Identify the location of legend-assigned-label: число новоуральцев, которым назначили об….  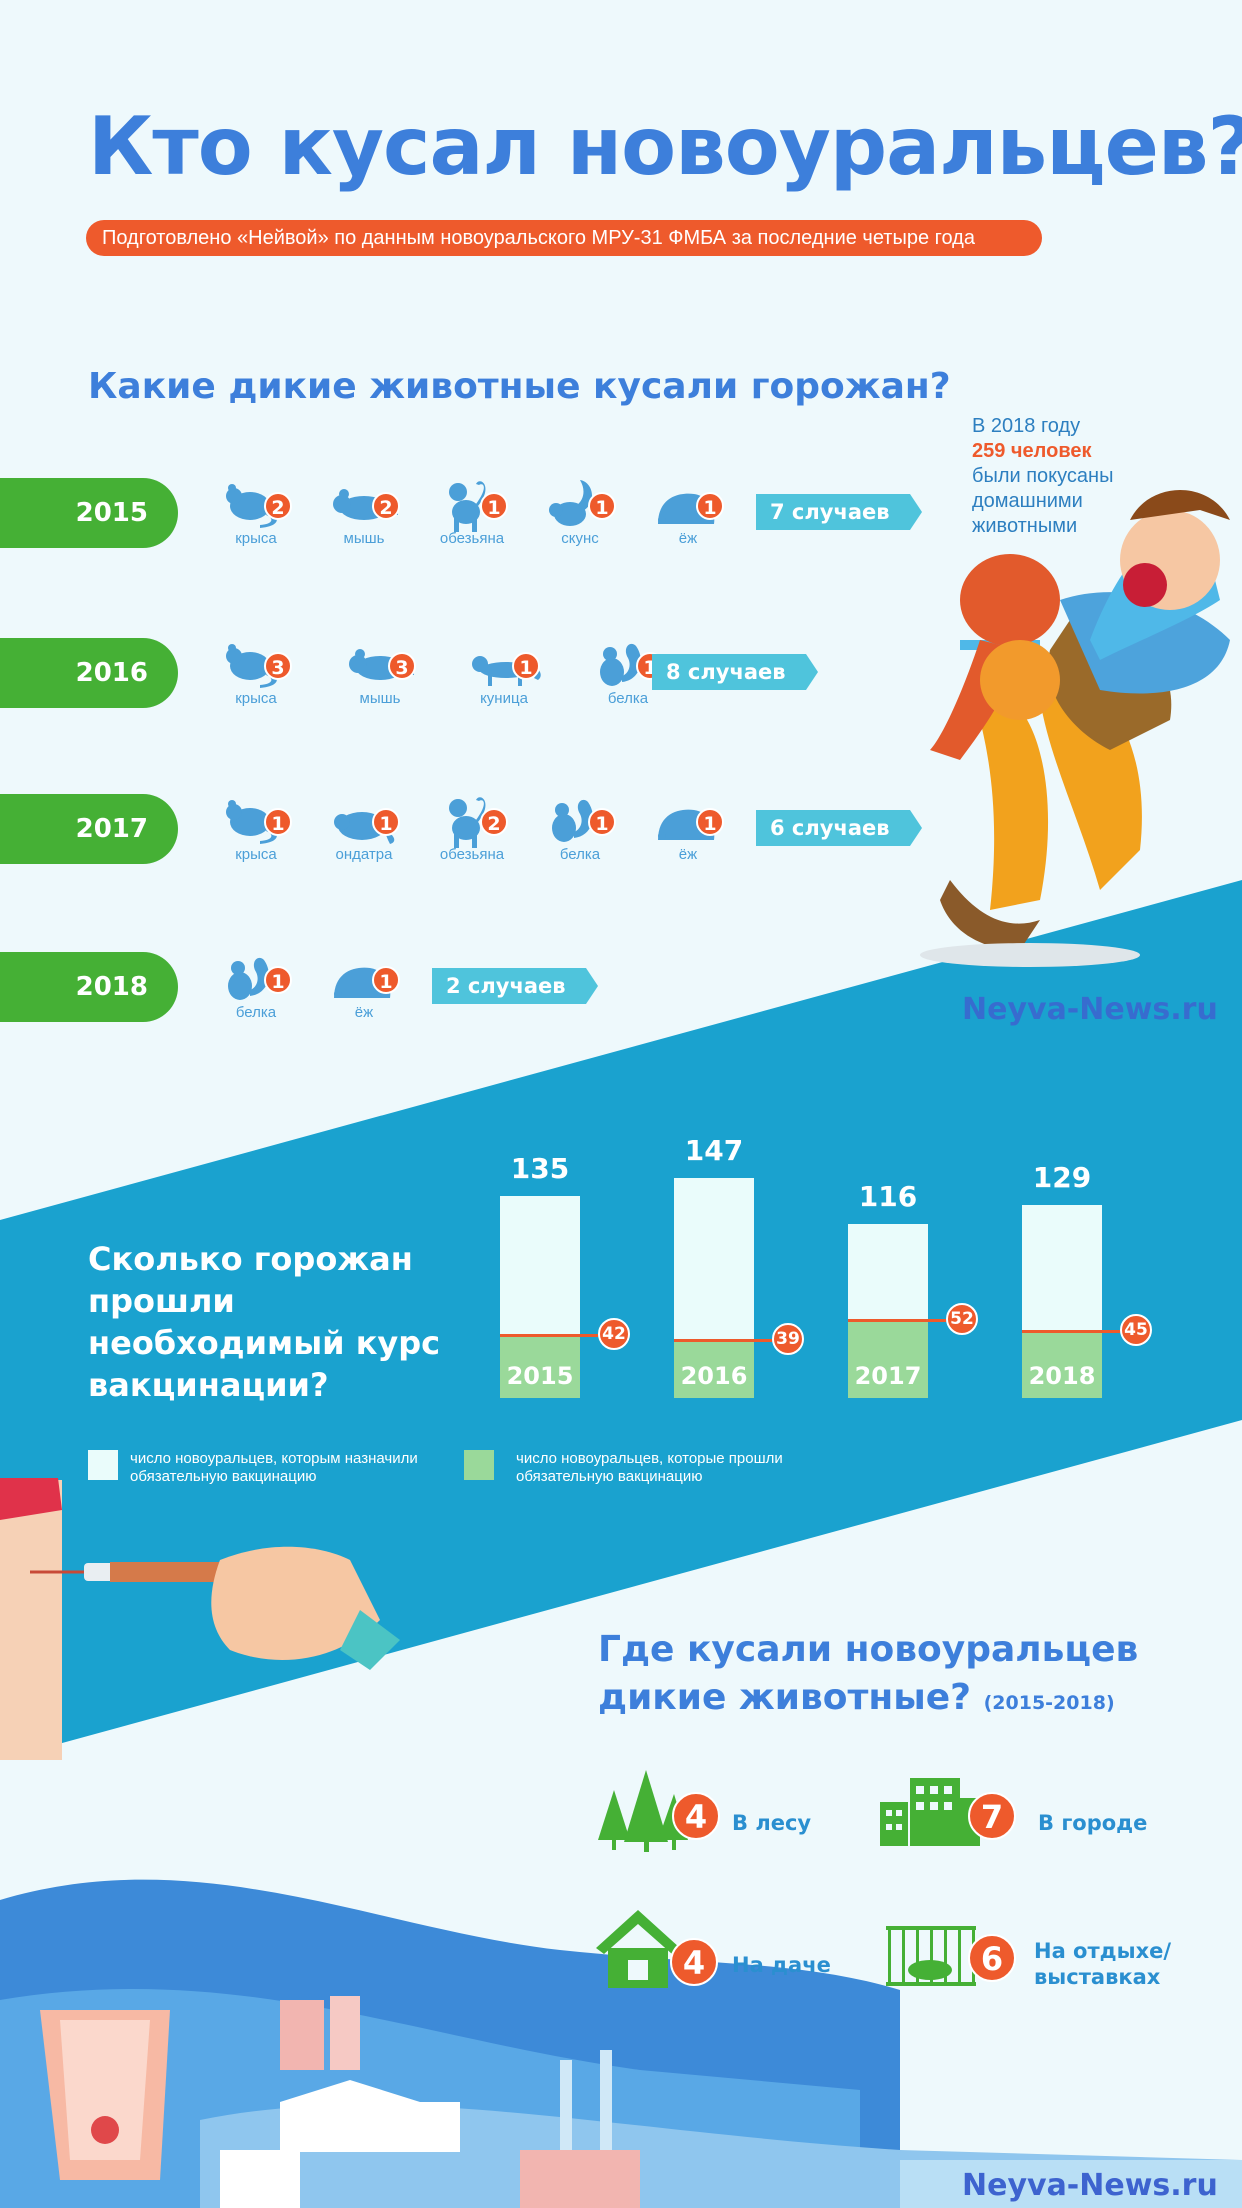
(274, 1467).